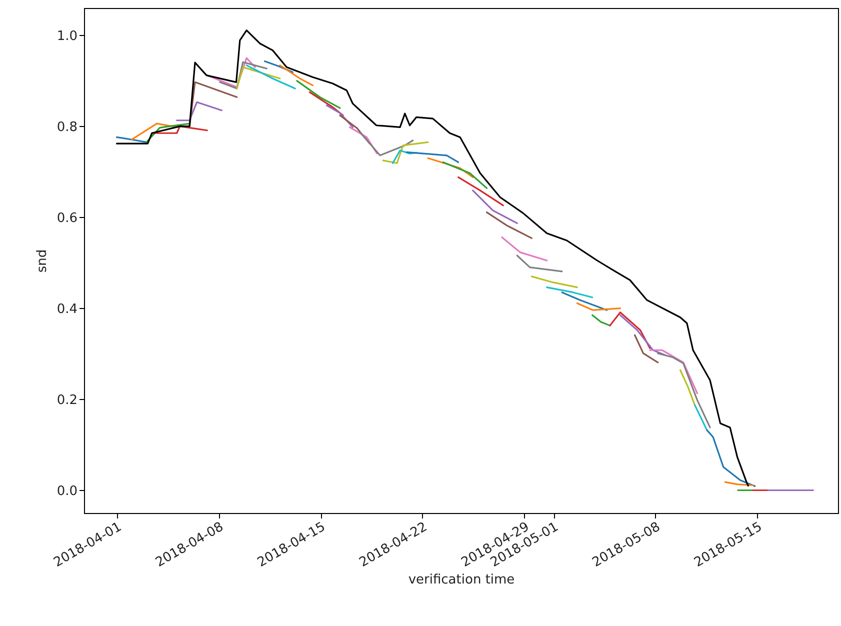 This screenshot has height=626, width=841. I want to click on y-tick-label: 0.8, so click(67, 127).